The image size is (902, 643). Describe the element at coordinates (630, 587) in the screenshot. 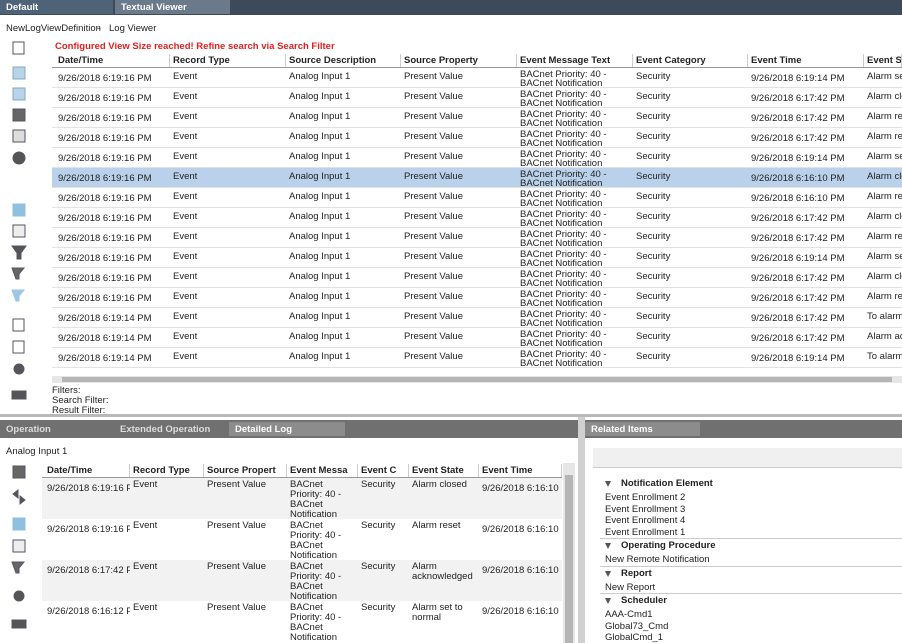

I see `related-item: New Report` at that location.